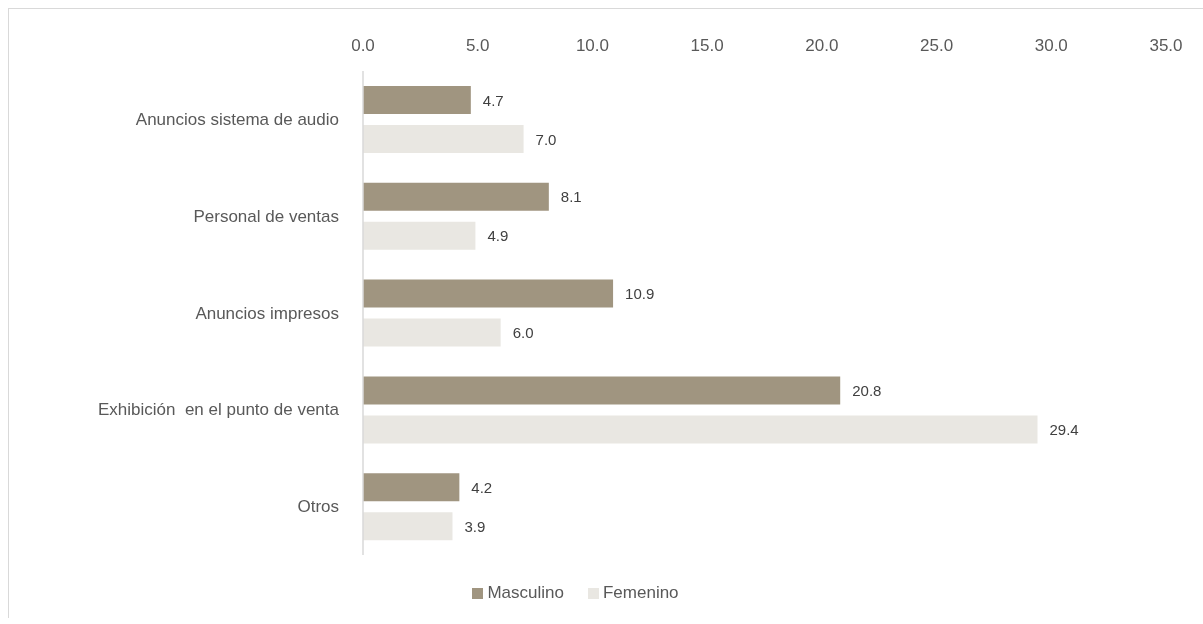  What do you see at coordinates (525, 592) in the screenshot?
I see `legend-label: Masculino` at bounding box center [525, 592].